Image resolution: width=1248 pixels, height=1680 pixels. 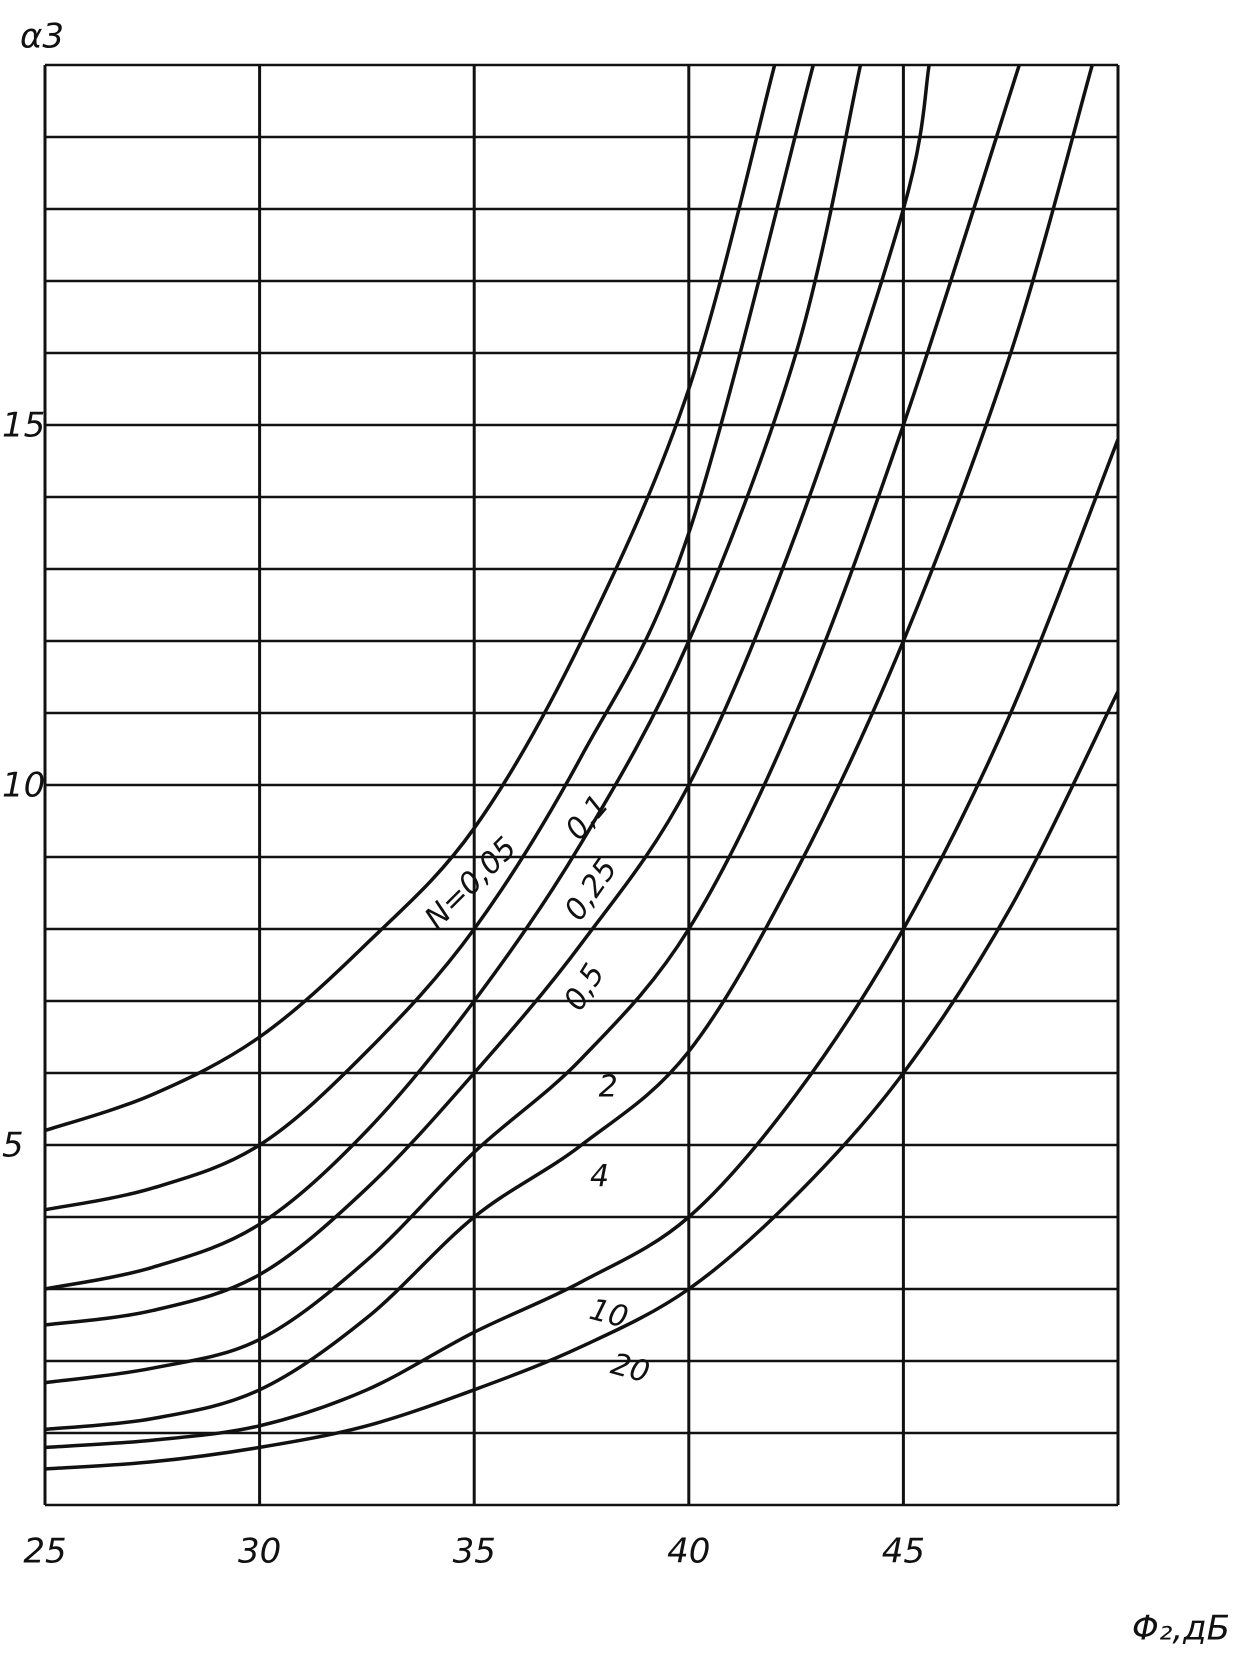 I want to click on x-tick-label: 35, so click(x=474, y=1552).